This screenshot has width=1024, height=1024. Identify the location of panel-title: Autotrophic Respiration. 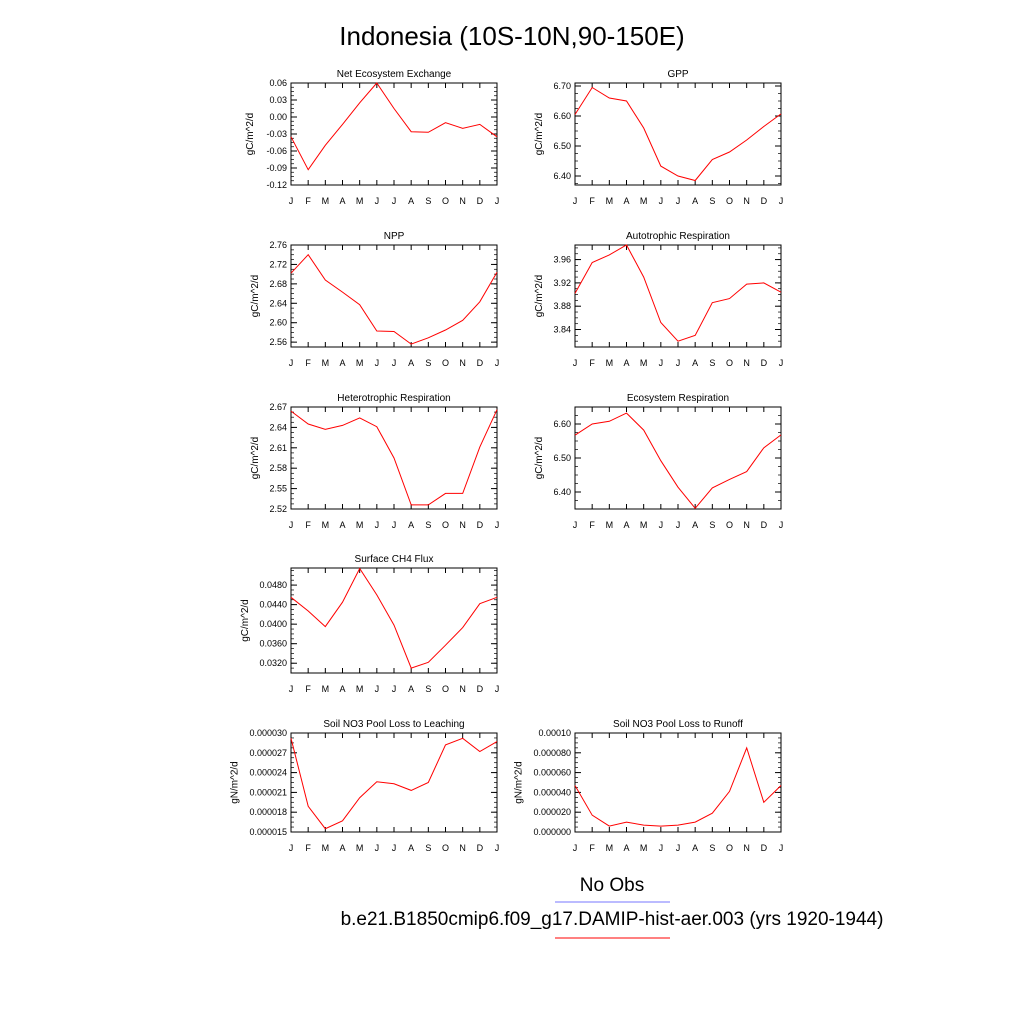
(678, 236).